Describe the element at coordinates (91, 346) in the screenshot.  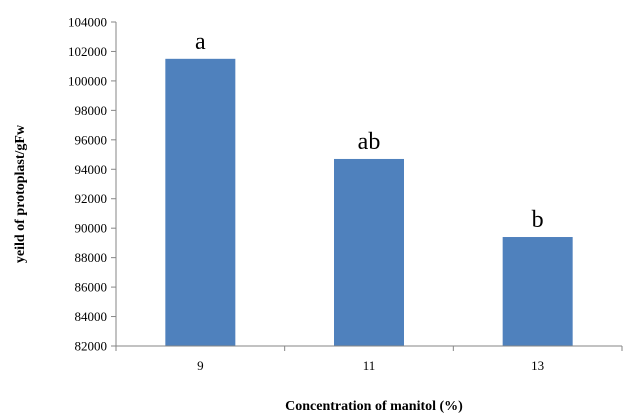
I see `y-tick-label: 82000` at that location.